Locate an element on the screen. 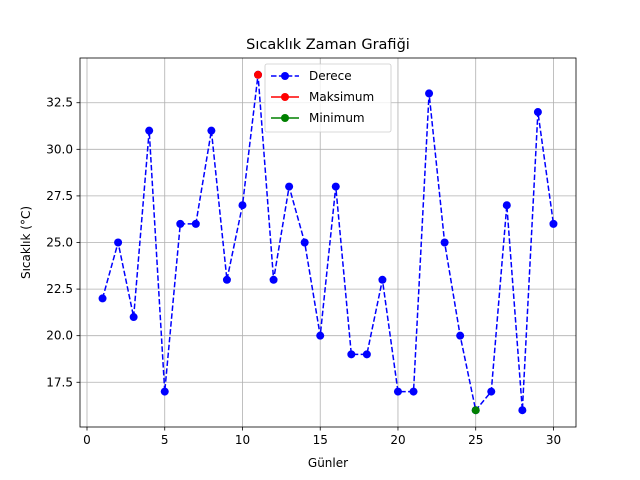  y-tick-label: 32.5 is located at coordinates (59, 103).